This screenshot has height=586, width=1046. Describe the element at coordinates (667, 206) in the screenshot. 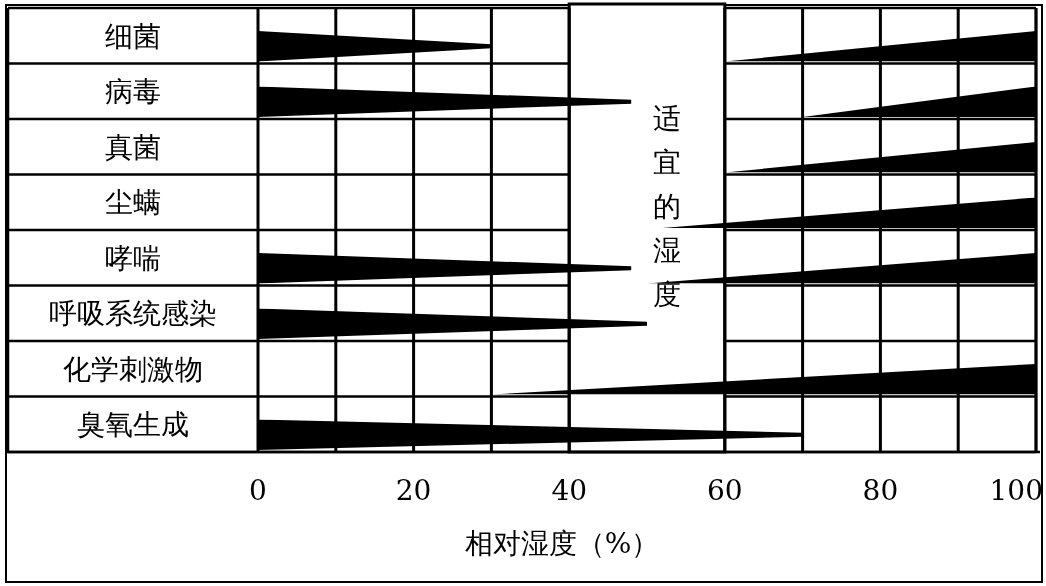

I see `band-label: 适宜的湿度` at that location.